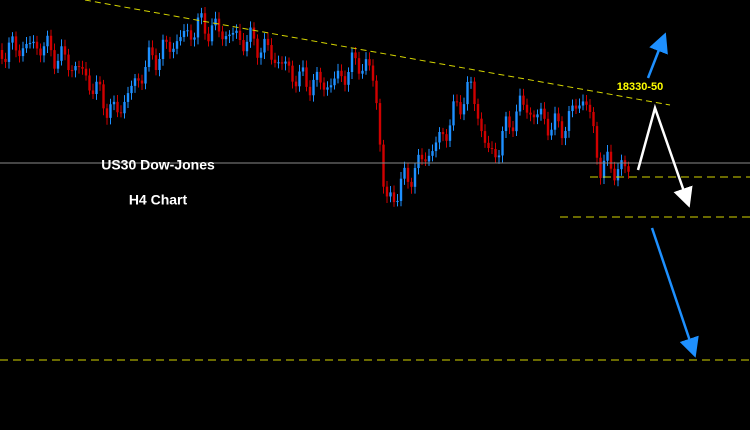 This screenshot has width=750, height=430. Describe the element at coordinates (657, 55) in the screenshot. I see `arrow-up` at that location.